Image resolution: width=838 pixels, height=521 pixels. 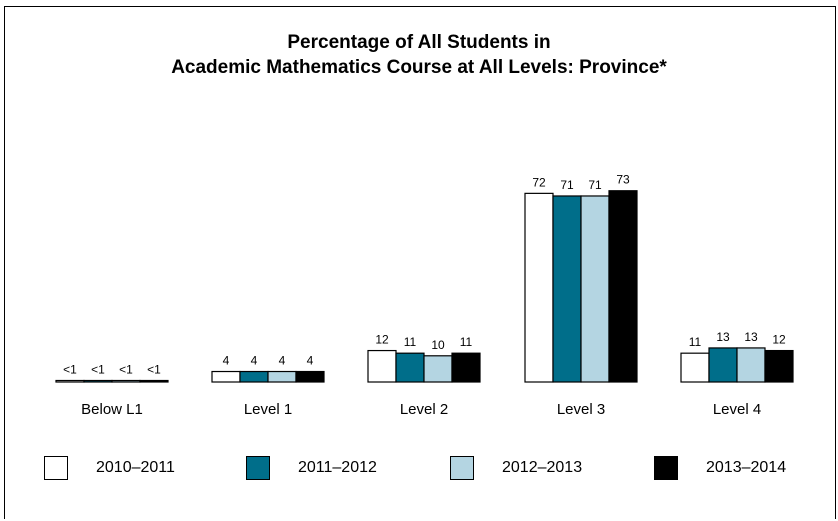 I want to click on legend-item-2013-2014: 2013–2014, so click(x=720, y=468).